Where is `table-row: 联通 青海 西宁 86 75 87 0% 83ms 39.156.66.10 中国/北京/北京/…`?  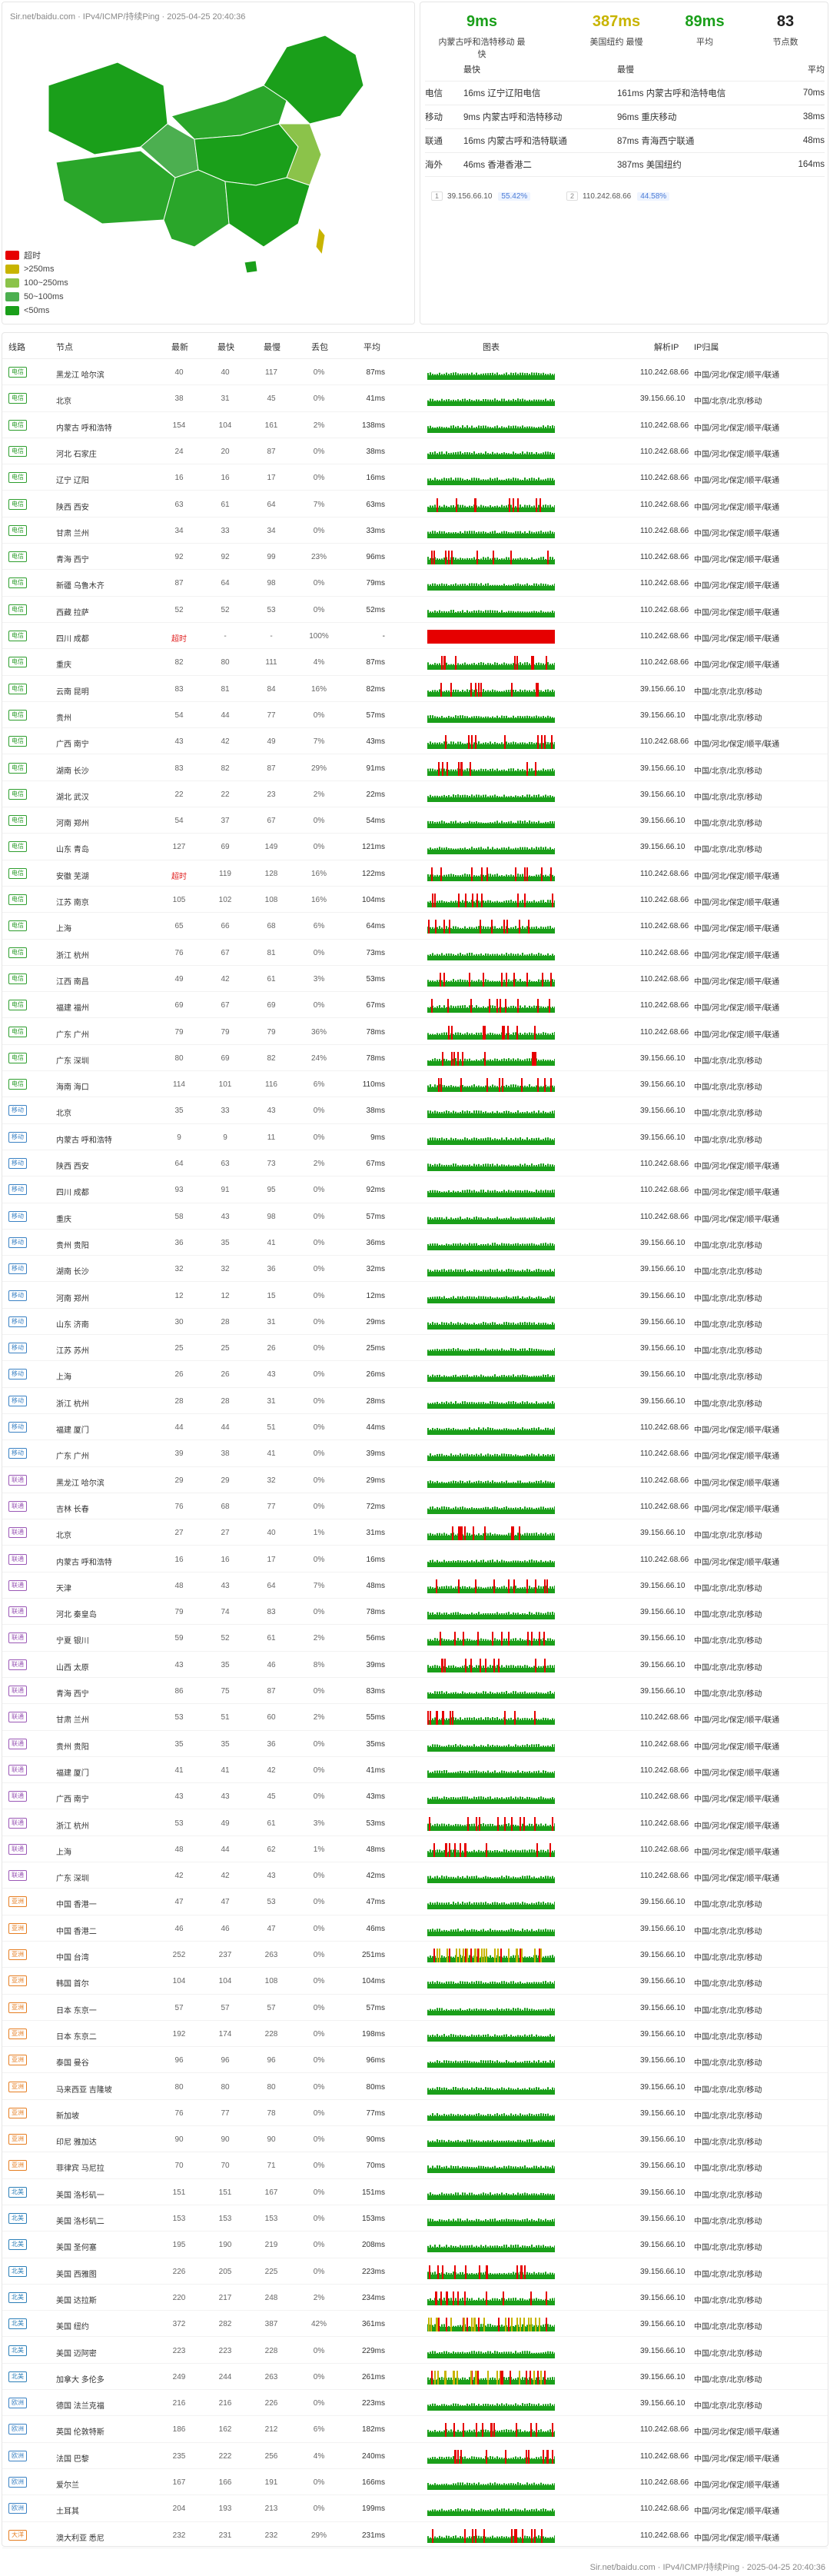 table-row: 联通 青海 西宁 86 75 87 0% 83ms 39.156.66.10 中国/北京/北京/… is located at coordinates (415, 1691).